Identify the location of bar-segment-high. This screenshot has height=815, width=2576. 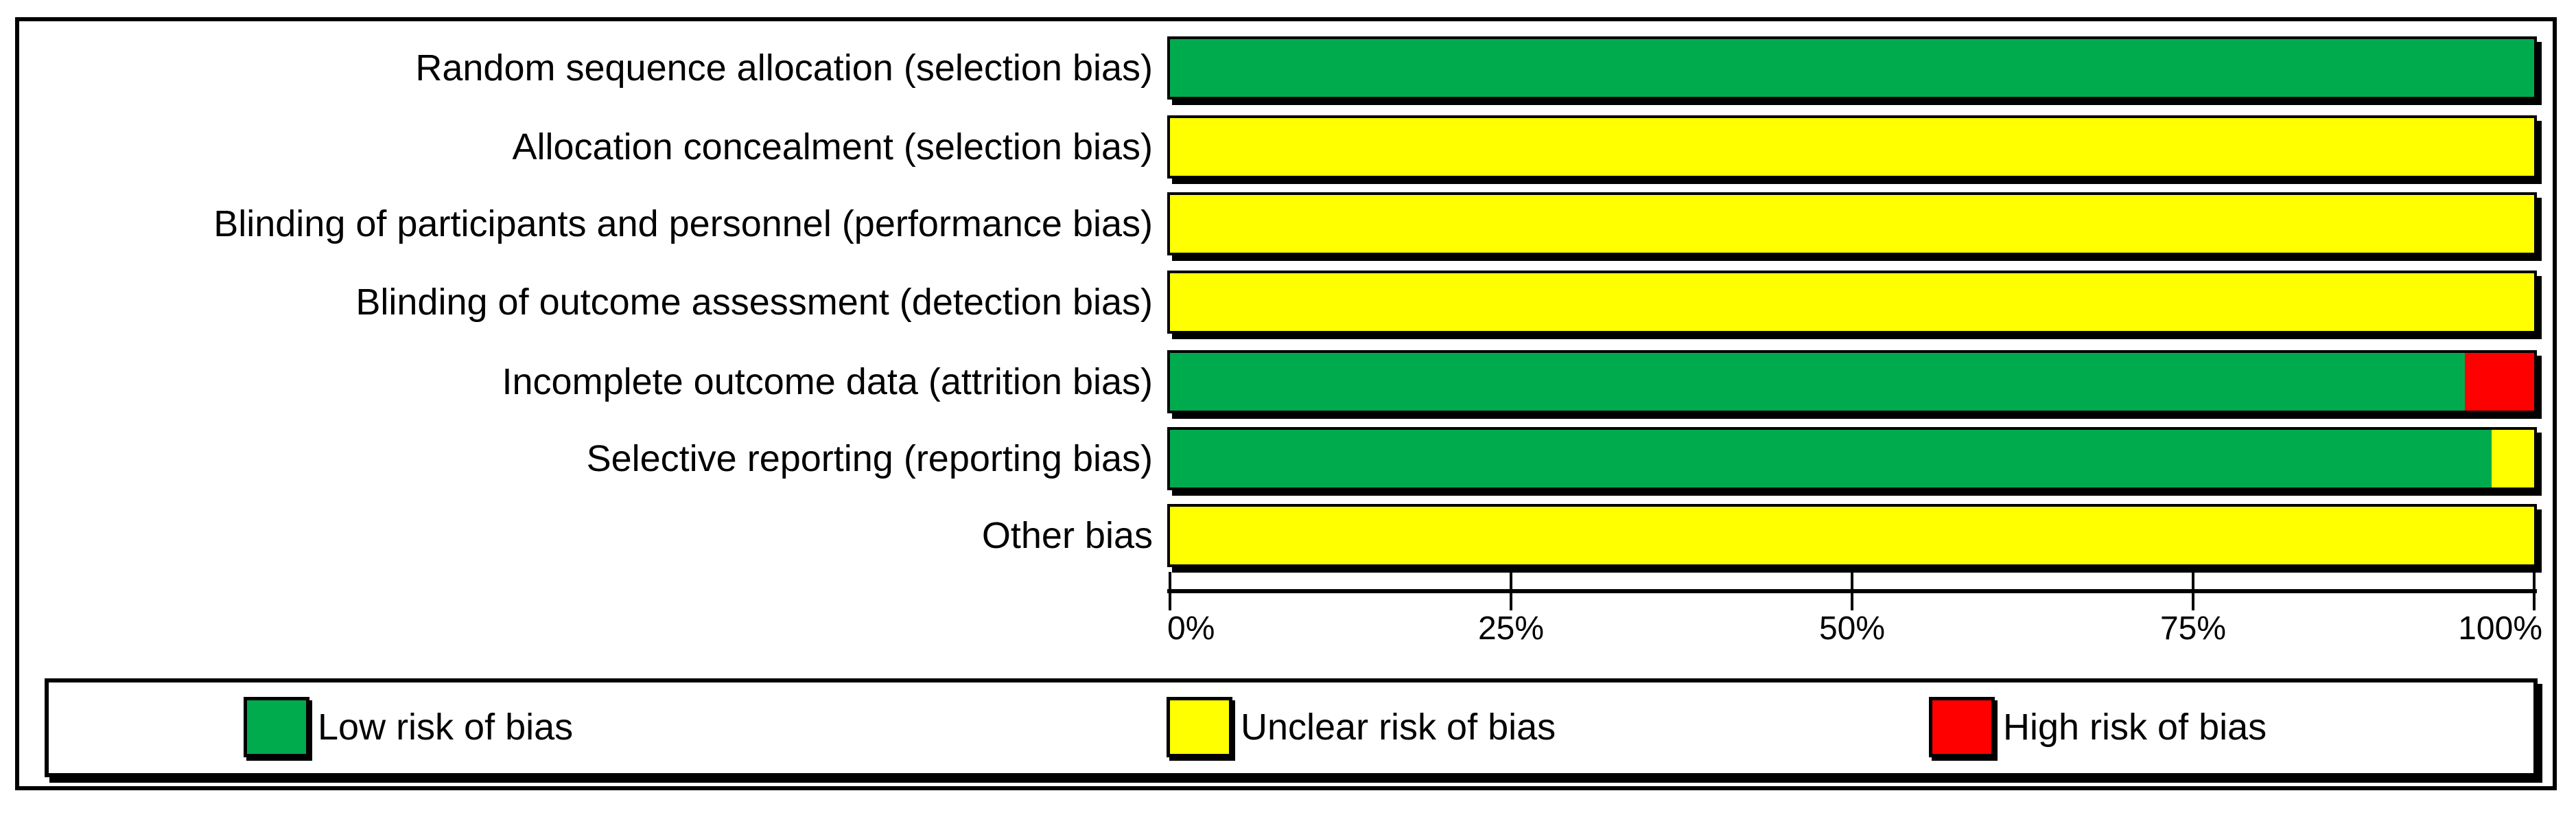
(2499, 382).